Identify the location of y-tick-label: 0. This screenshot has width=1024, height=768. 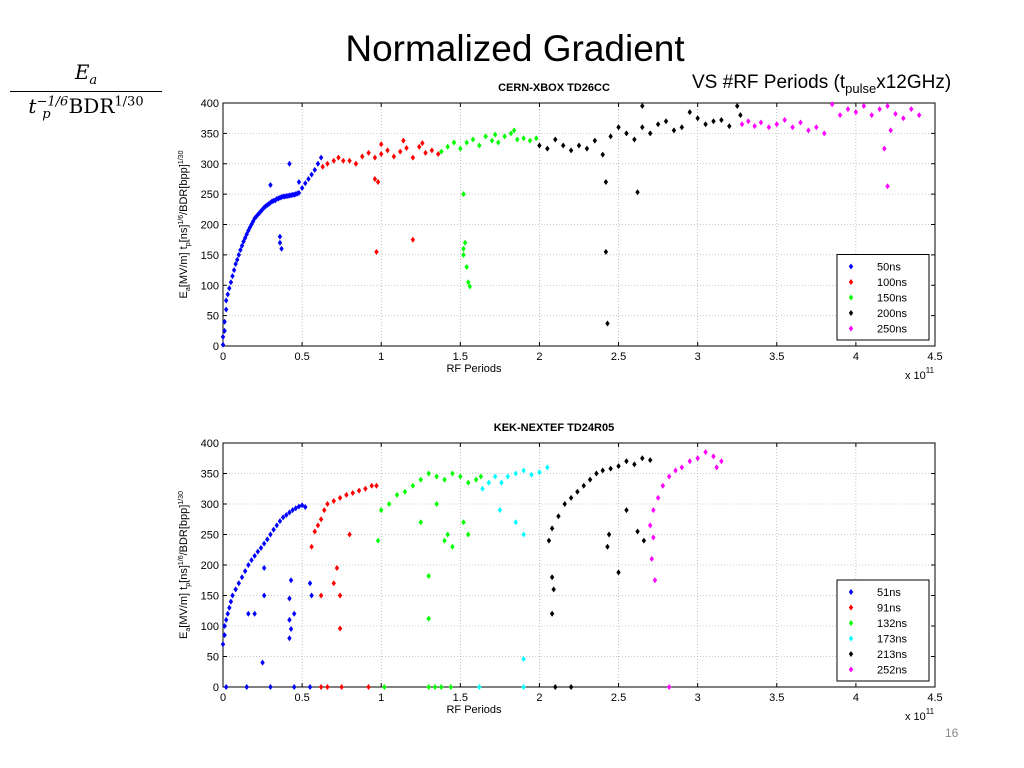
(216, 347).